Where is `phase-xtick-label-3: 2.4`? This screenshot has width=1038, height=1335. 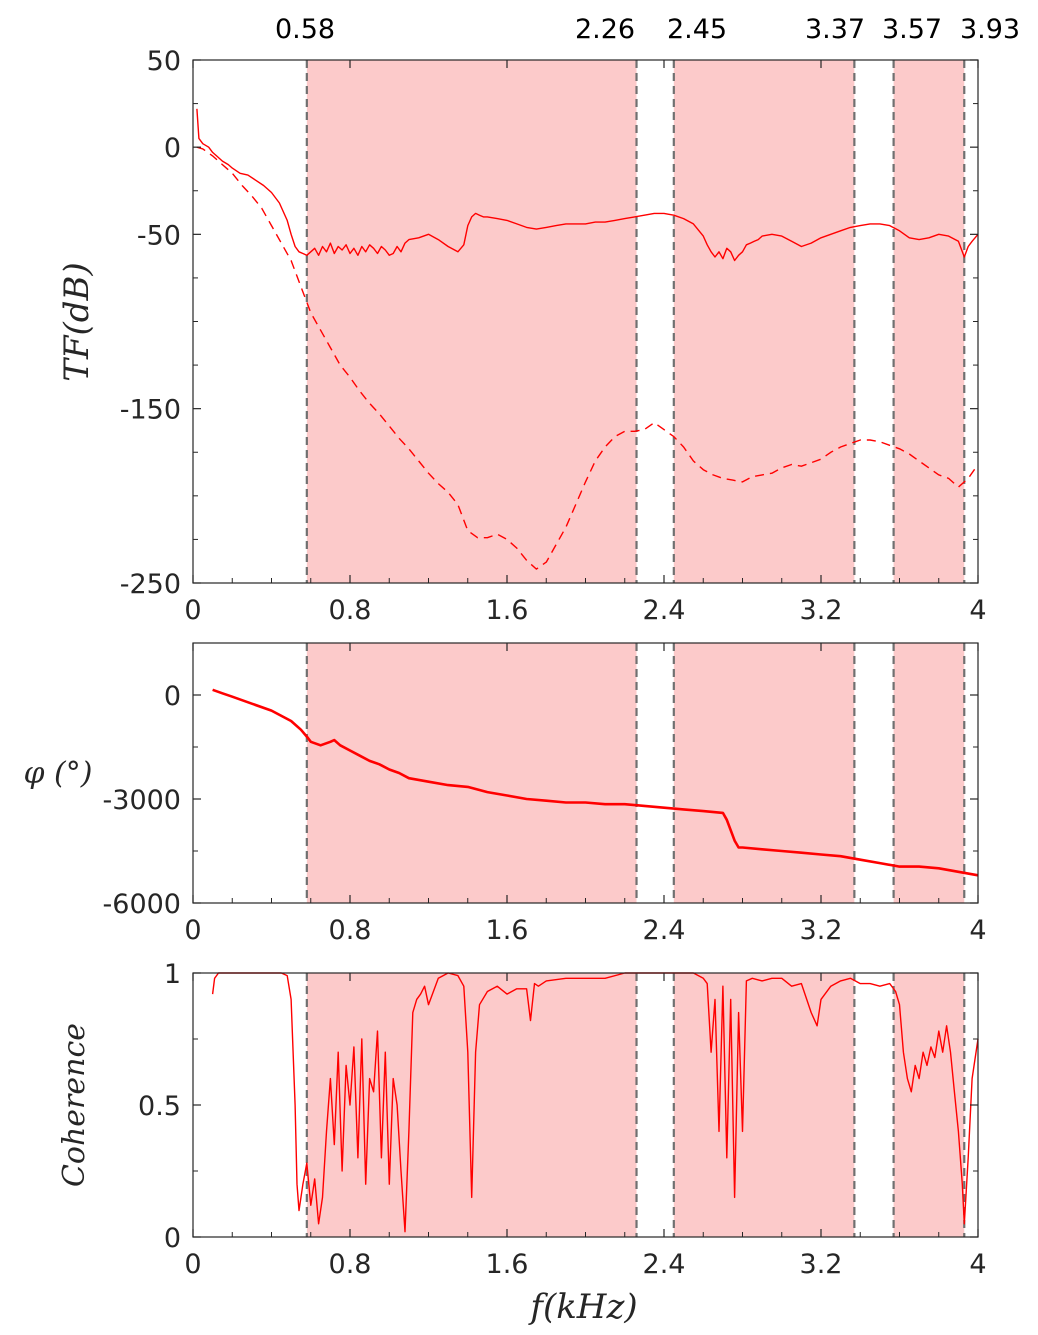 phase-xtick-label-3: 2.4 is located at coordinates (664, 930).